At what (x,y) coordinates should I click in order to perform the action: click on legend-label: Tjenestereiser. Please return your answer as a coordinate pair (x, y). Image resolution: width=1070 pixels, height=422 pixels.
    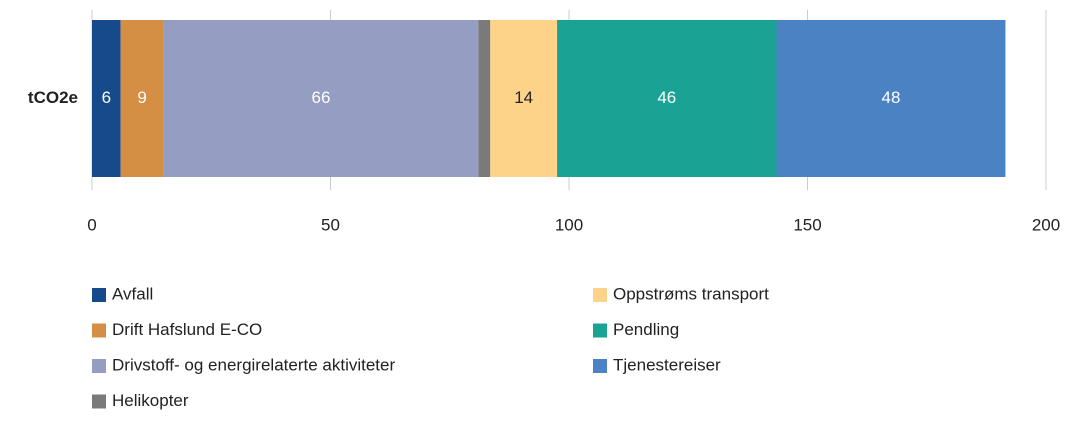
    Looking at the image, I should click on (667, 364).